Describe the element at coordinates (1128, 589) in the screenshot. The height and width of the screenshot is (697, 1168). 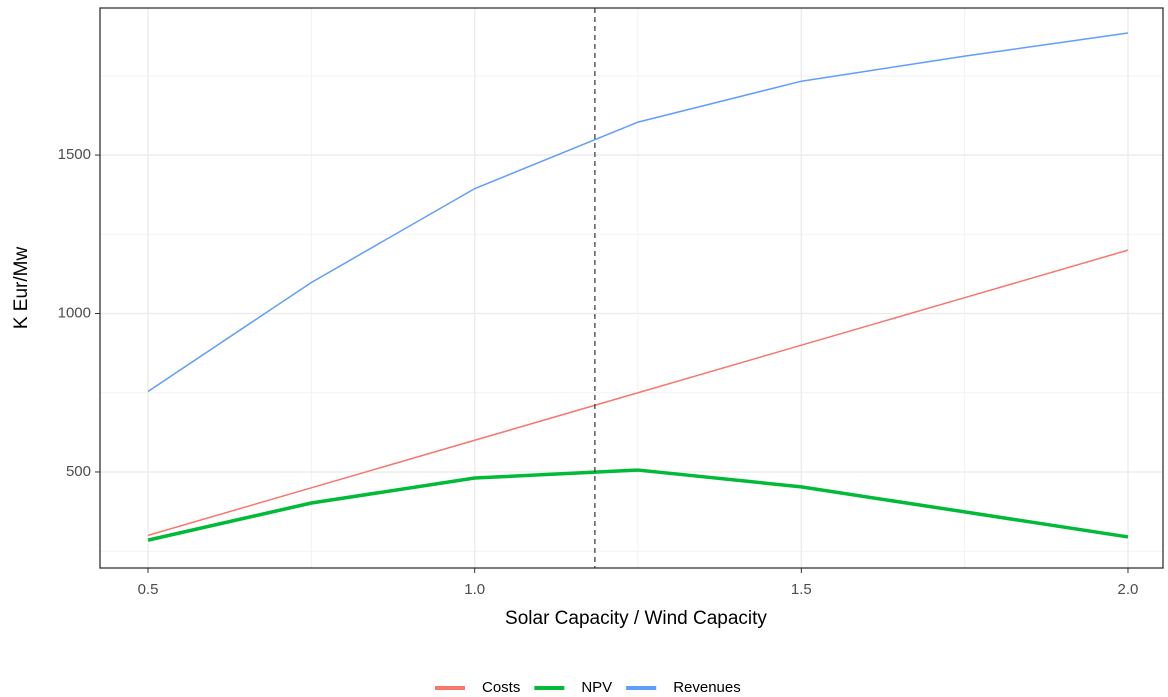
I see `x-tick-label: 2.0` at that location.